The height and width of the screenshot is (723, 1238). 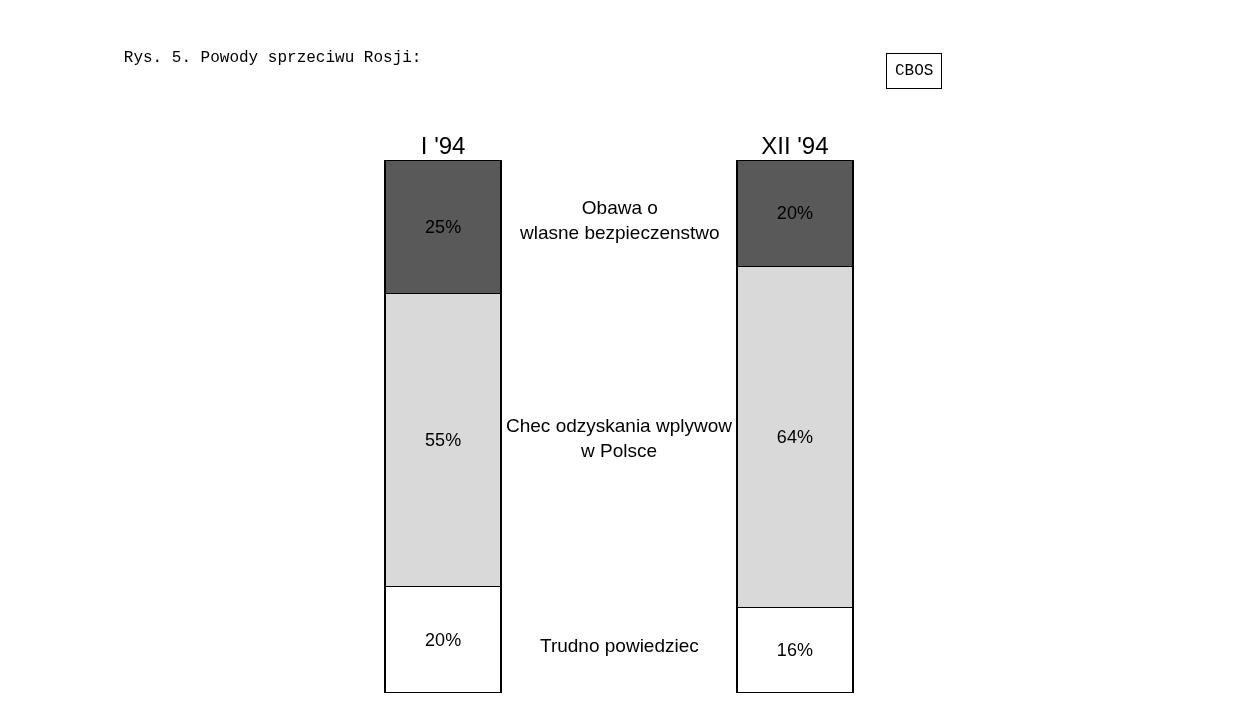 I want to click on text: Trudno powiedziec, so click(x=619, y=645).